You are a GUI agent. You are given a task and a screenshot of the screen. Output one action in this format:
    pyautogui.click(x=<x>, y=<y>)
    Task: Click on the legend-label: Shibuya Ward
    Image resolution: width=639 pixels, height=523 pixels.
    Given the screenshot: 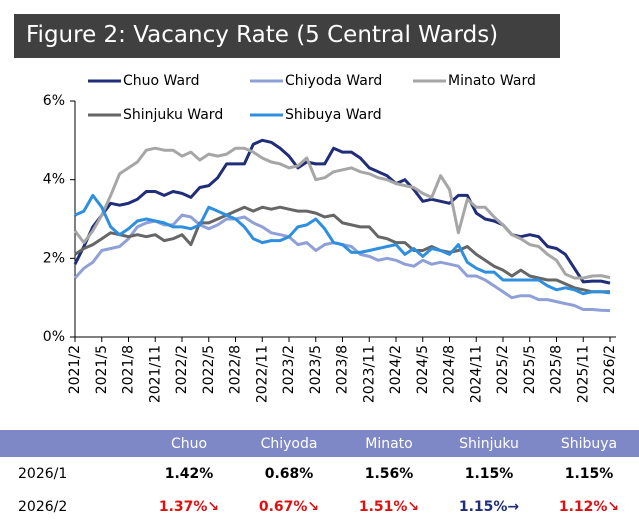 What is the action you would take?
    pyautogui.click(x=333, y=115)
    